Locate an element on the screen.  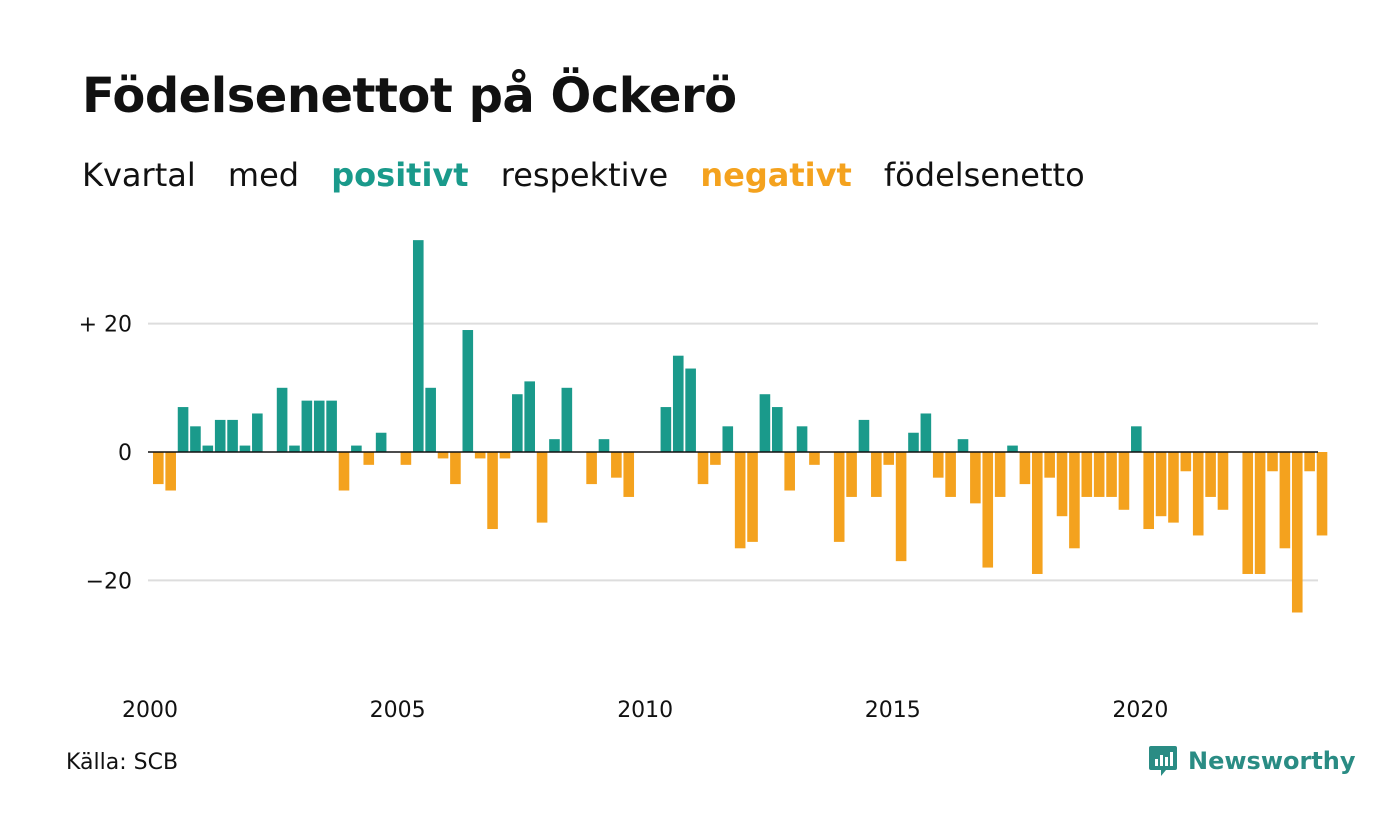
newsworthy-logo-icon is located at coordinates (1163, 761).